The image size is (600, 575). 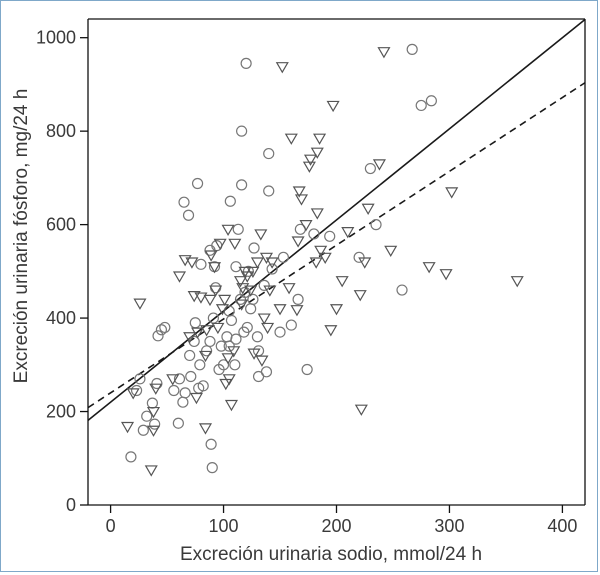 I want to click on y-tick-label: 400, so click(x=61, y=318).